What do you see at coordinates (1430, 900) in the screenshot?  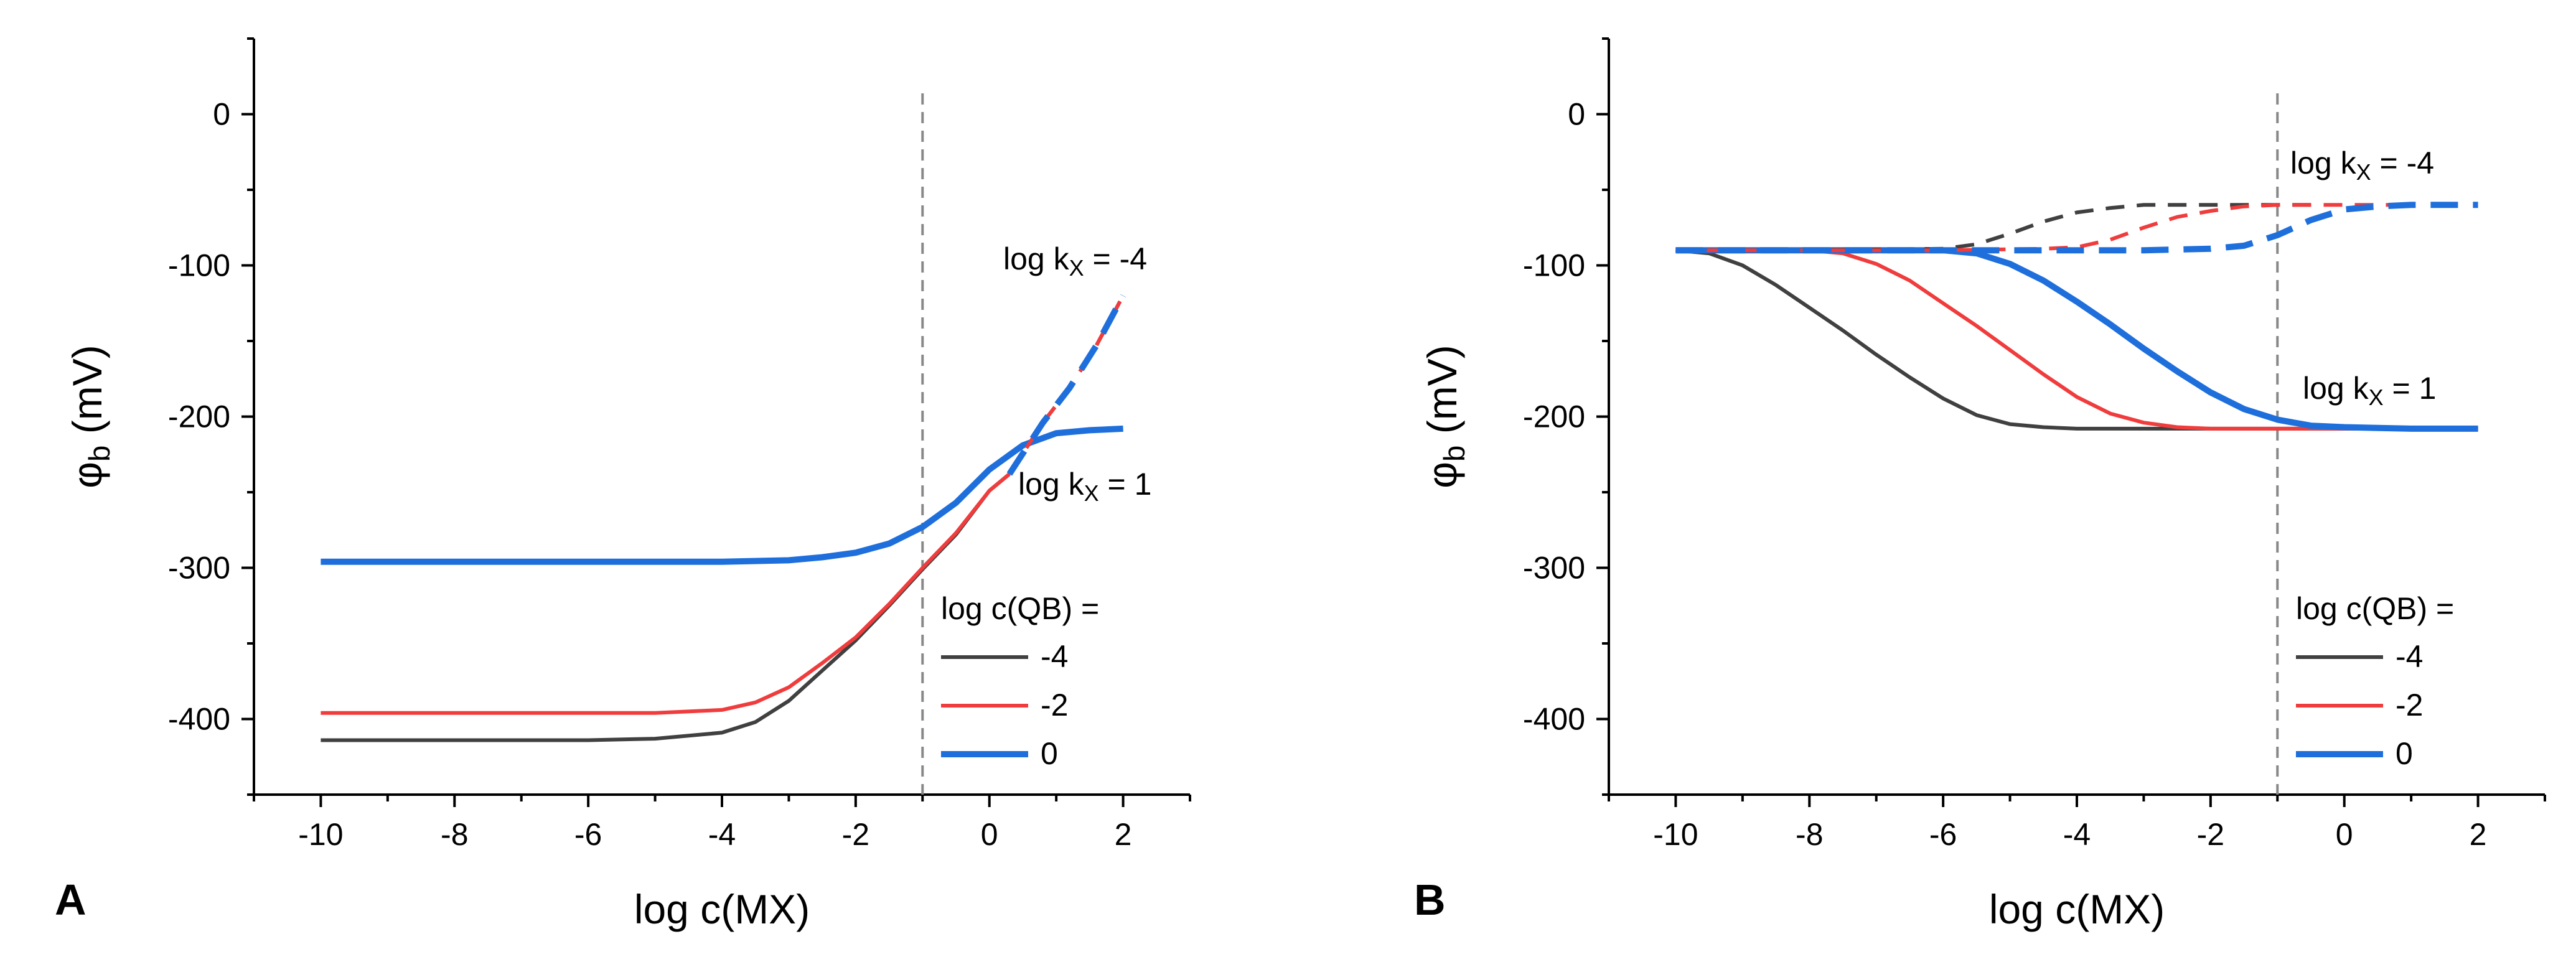 I see `panel-letter: B` at bounding box center [1430, 900].